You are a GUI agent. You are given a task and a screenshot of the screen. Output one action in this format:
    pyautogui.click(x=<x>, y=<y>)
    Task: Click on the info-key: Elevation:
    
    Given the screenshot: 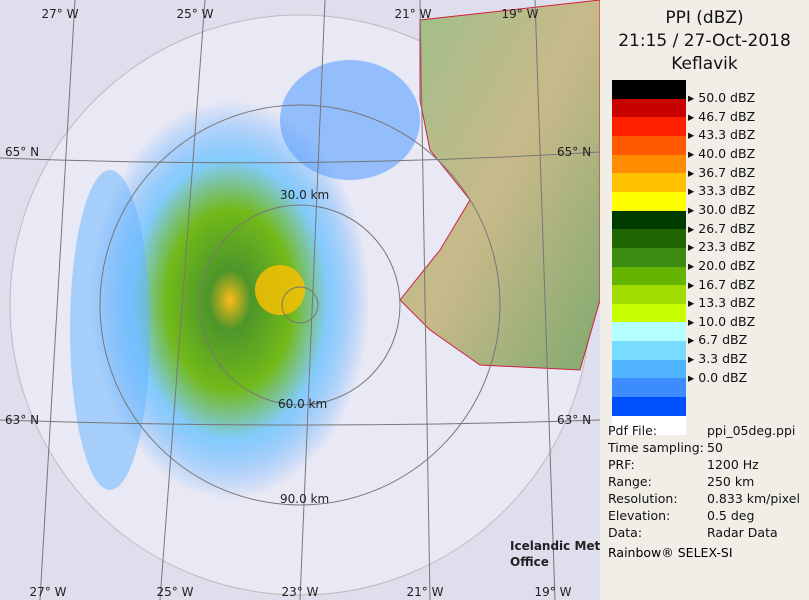 What is the action you would take?
    pyautogui.click(x=639, y=515)
    